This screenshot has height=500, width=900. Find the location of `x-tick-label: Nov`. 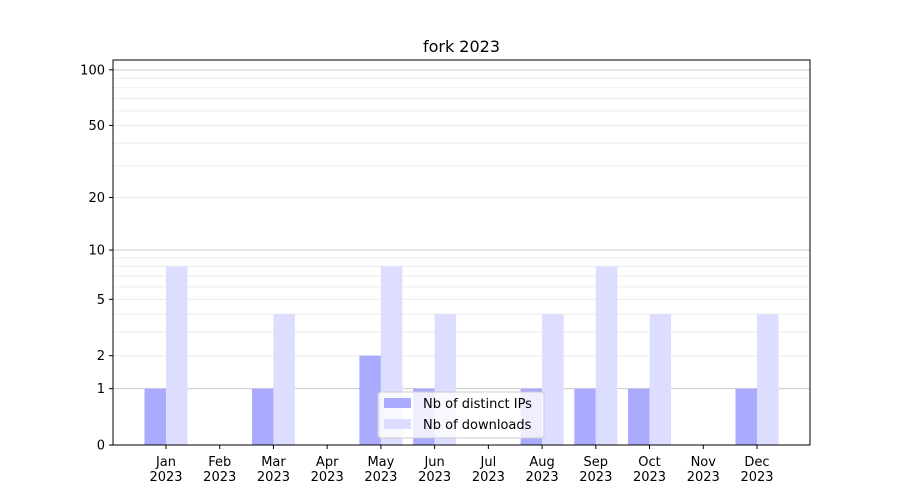

x-tick-label: Nov is located at coordinates (704, 462).